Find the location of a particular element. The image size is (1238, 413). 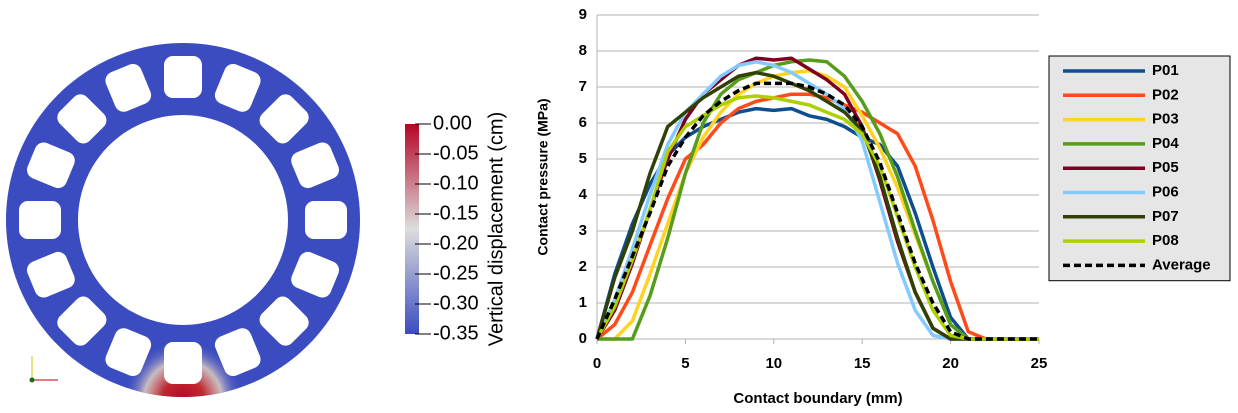

colorbar-title: Vertical displacement (cm) is located at coordinates (496, 229).